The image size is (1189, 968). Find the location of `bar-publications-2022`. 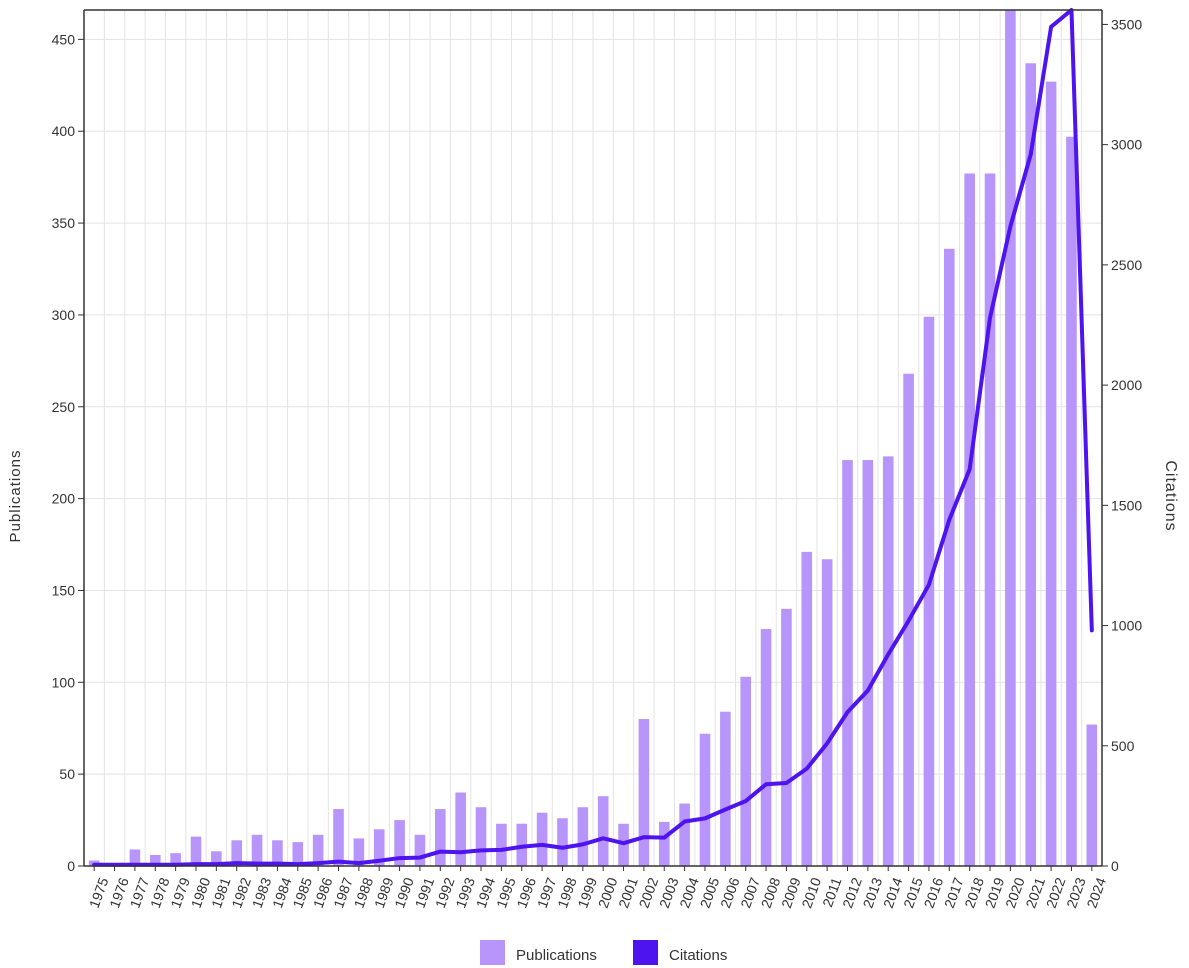

bar-publications-2022 is located at coordinates (1051, 474).